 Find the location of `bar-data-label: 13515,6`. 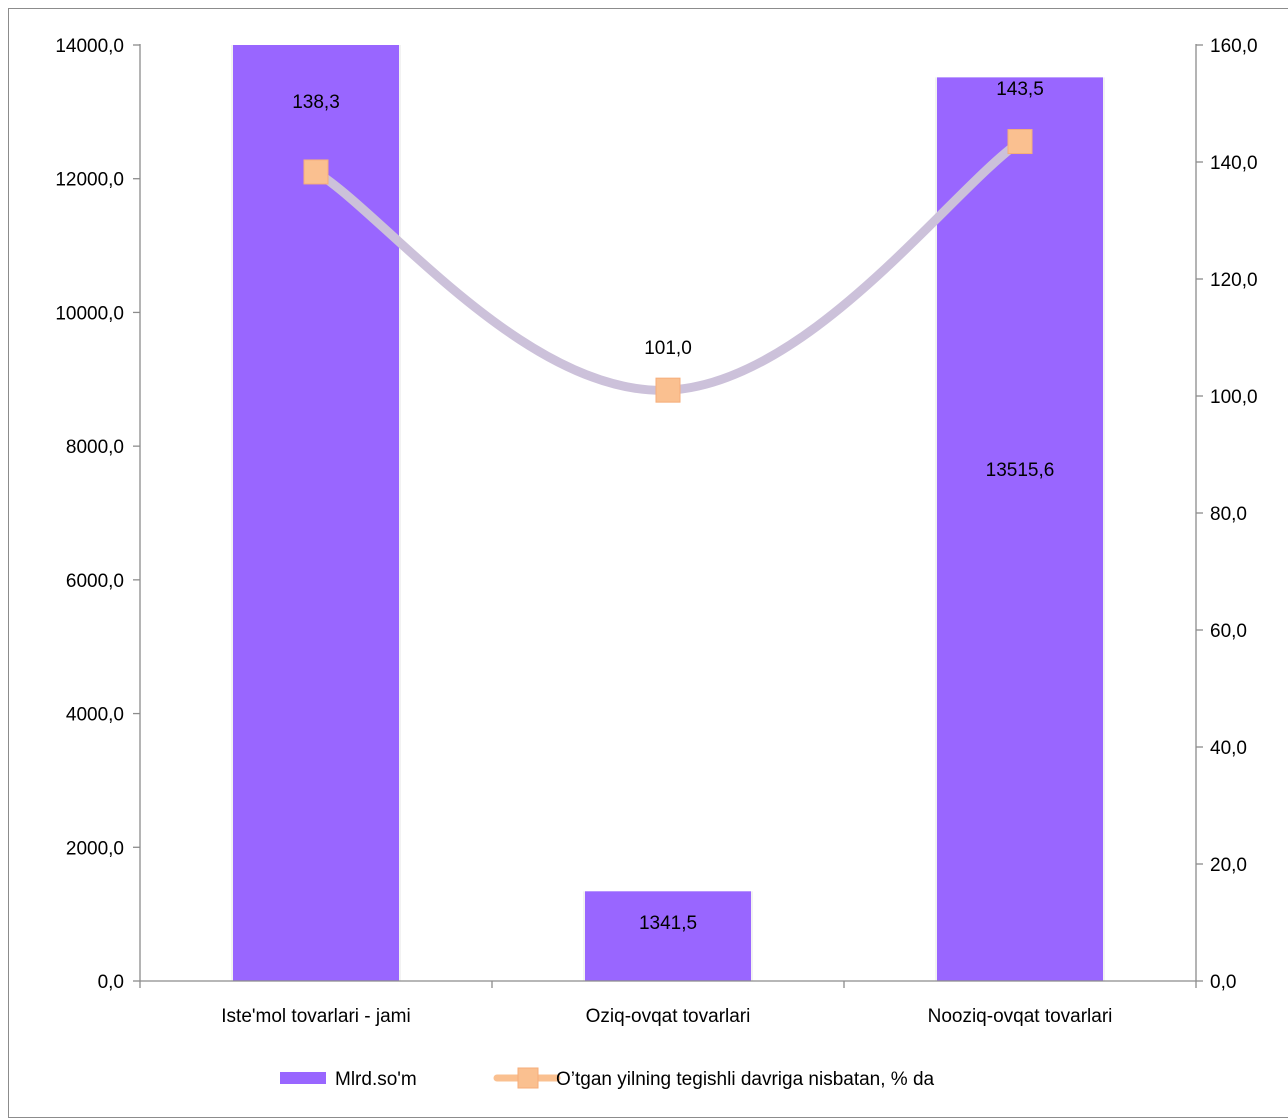

bar-data-label: 13515,6 is located at coordinates (1020, 470).